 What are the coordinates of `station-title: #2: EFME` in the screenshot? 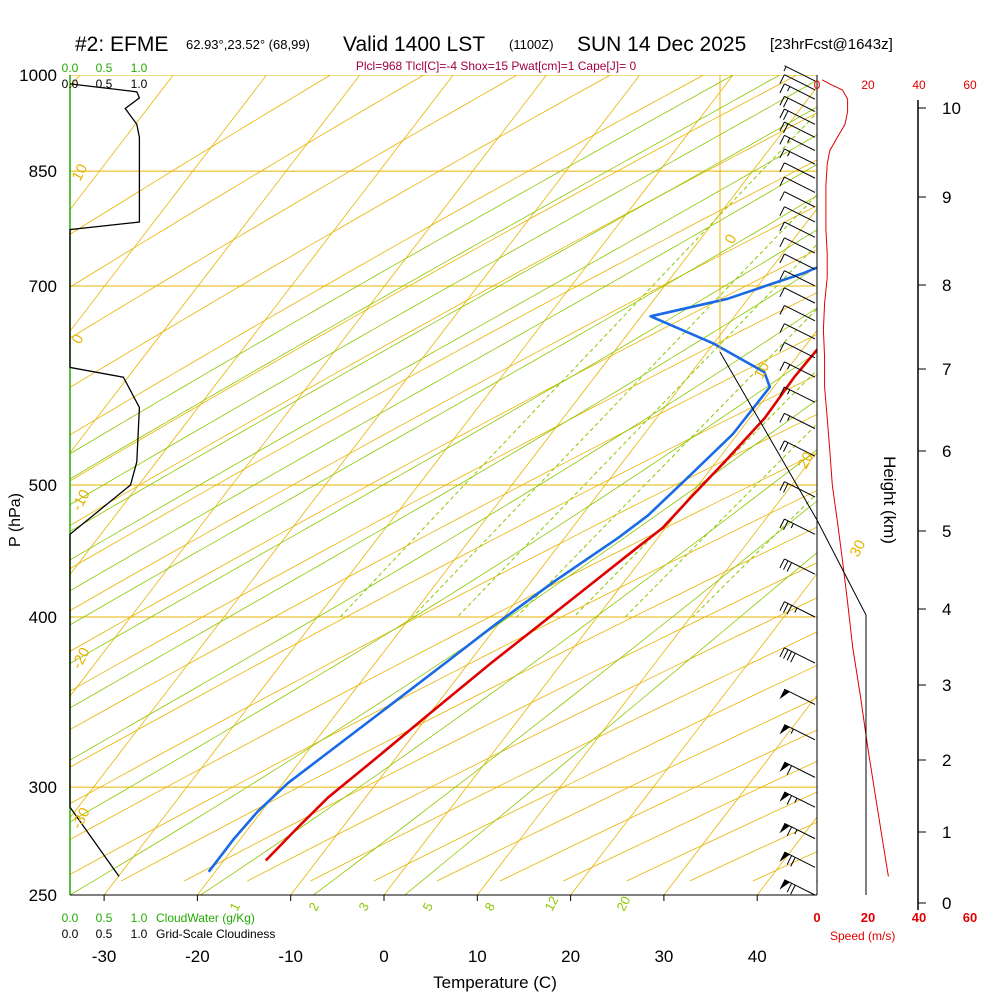 It's located at (121, 44).